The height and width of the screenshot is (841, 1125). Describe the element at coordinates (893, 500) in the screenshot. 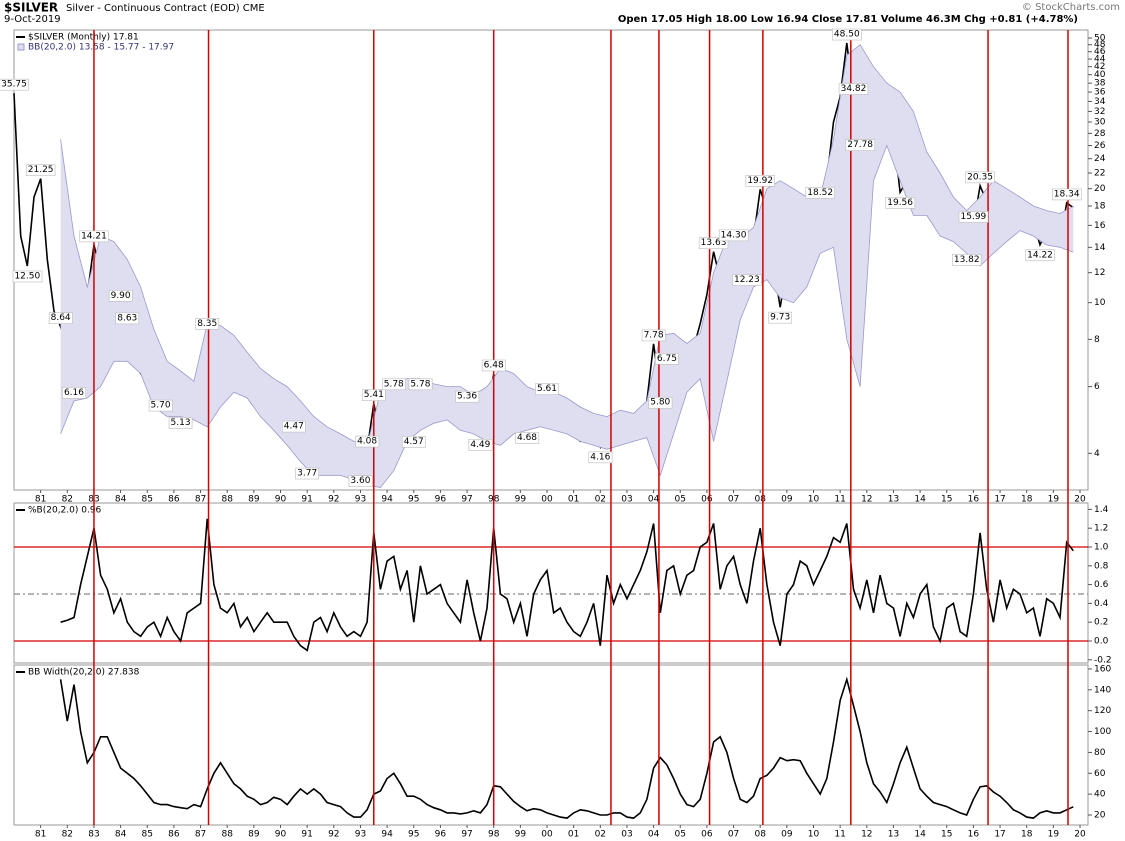

I see `x-tick-label: 13` at that location.